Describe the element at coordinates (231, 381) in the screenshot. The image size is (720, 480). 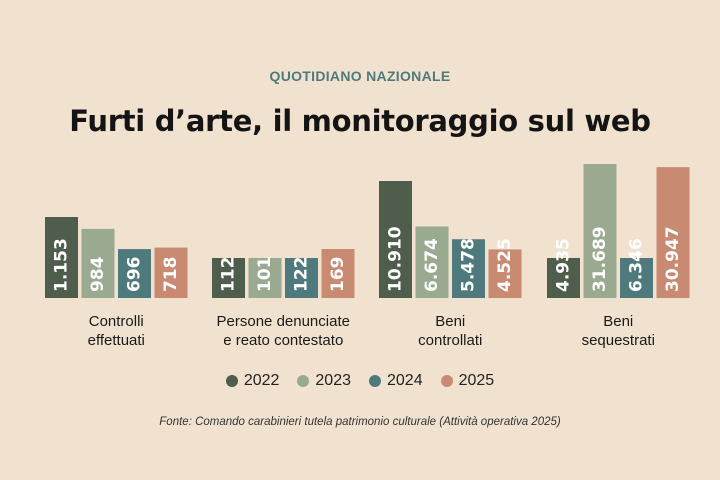
I see `legend-swatch-2022` at that location.